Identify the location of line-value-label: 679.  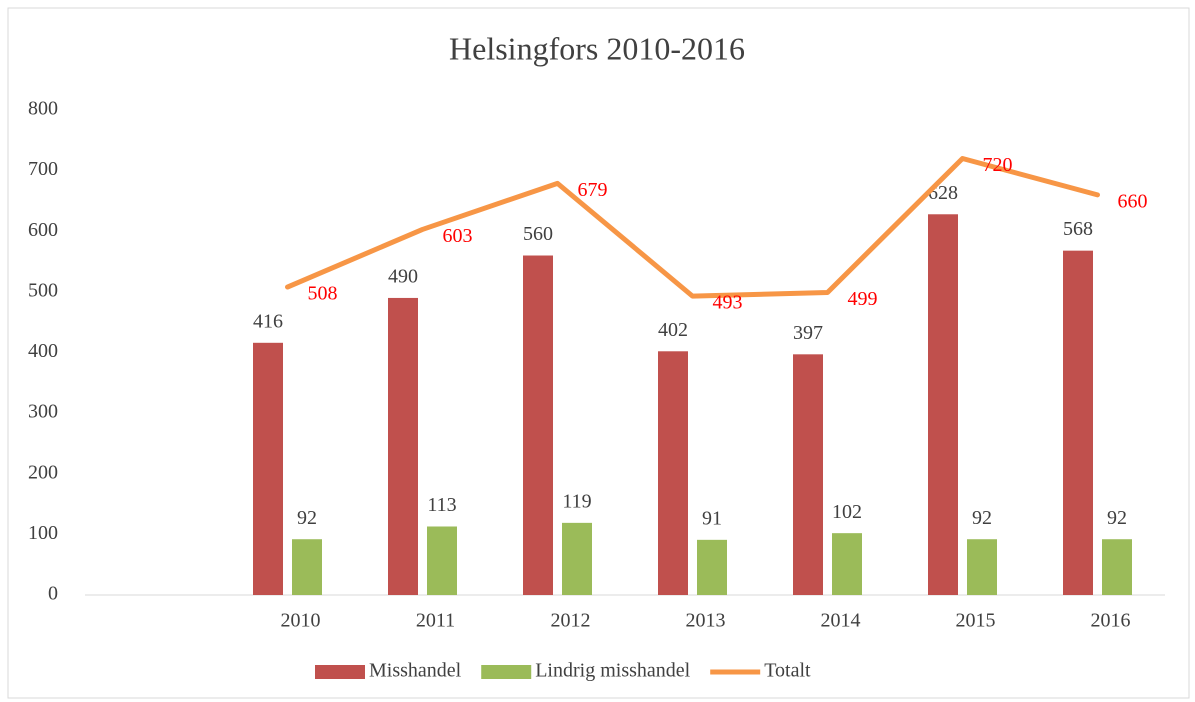
(593, 190).